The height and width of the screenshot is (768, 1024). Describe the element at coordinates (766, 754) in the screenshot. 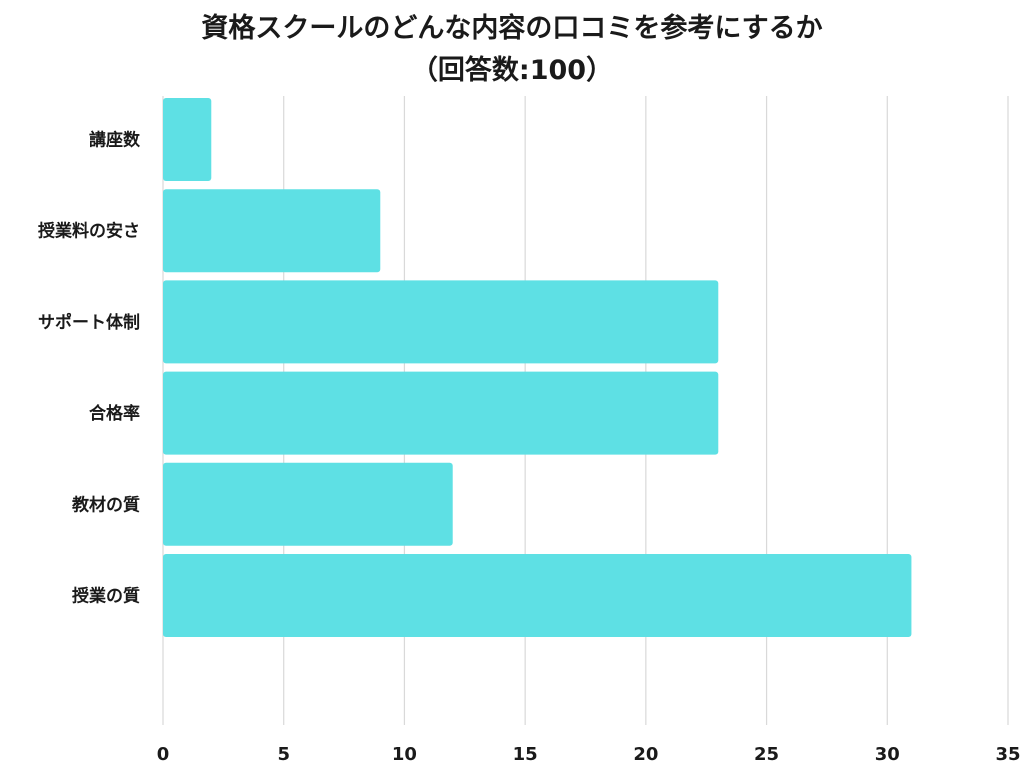

I see `x-tick-label: 25` at that location.